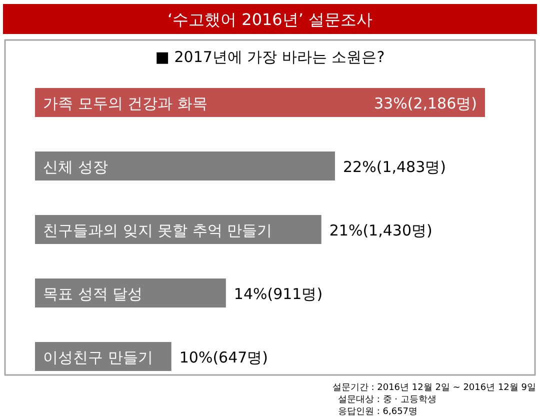 The width and height of the screenshot is (540, 418). What do you see at coordinates (270, 19) in the screenshot?
I see `chart-title: ‘수고했어 2016년’ 설문조사` at bounding box center [270, 19].